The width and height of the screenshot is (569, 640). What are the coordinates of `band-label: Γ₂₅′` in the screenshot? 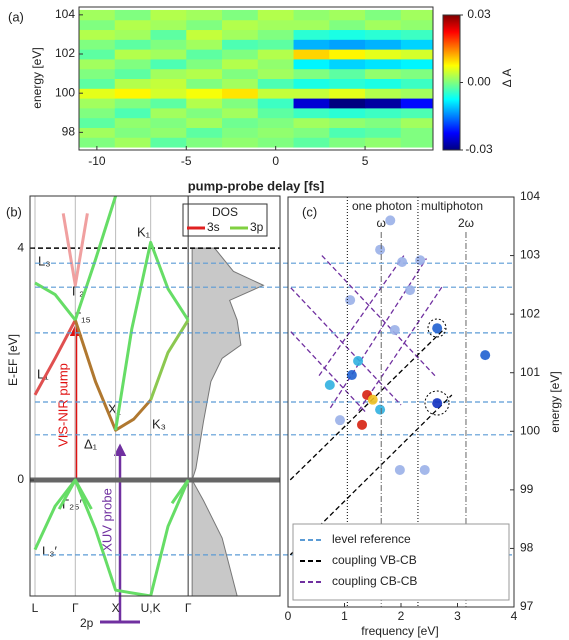 It's located at (72, 503).